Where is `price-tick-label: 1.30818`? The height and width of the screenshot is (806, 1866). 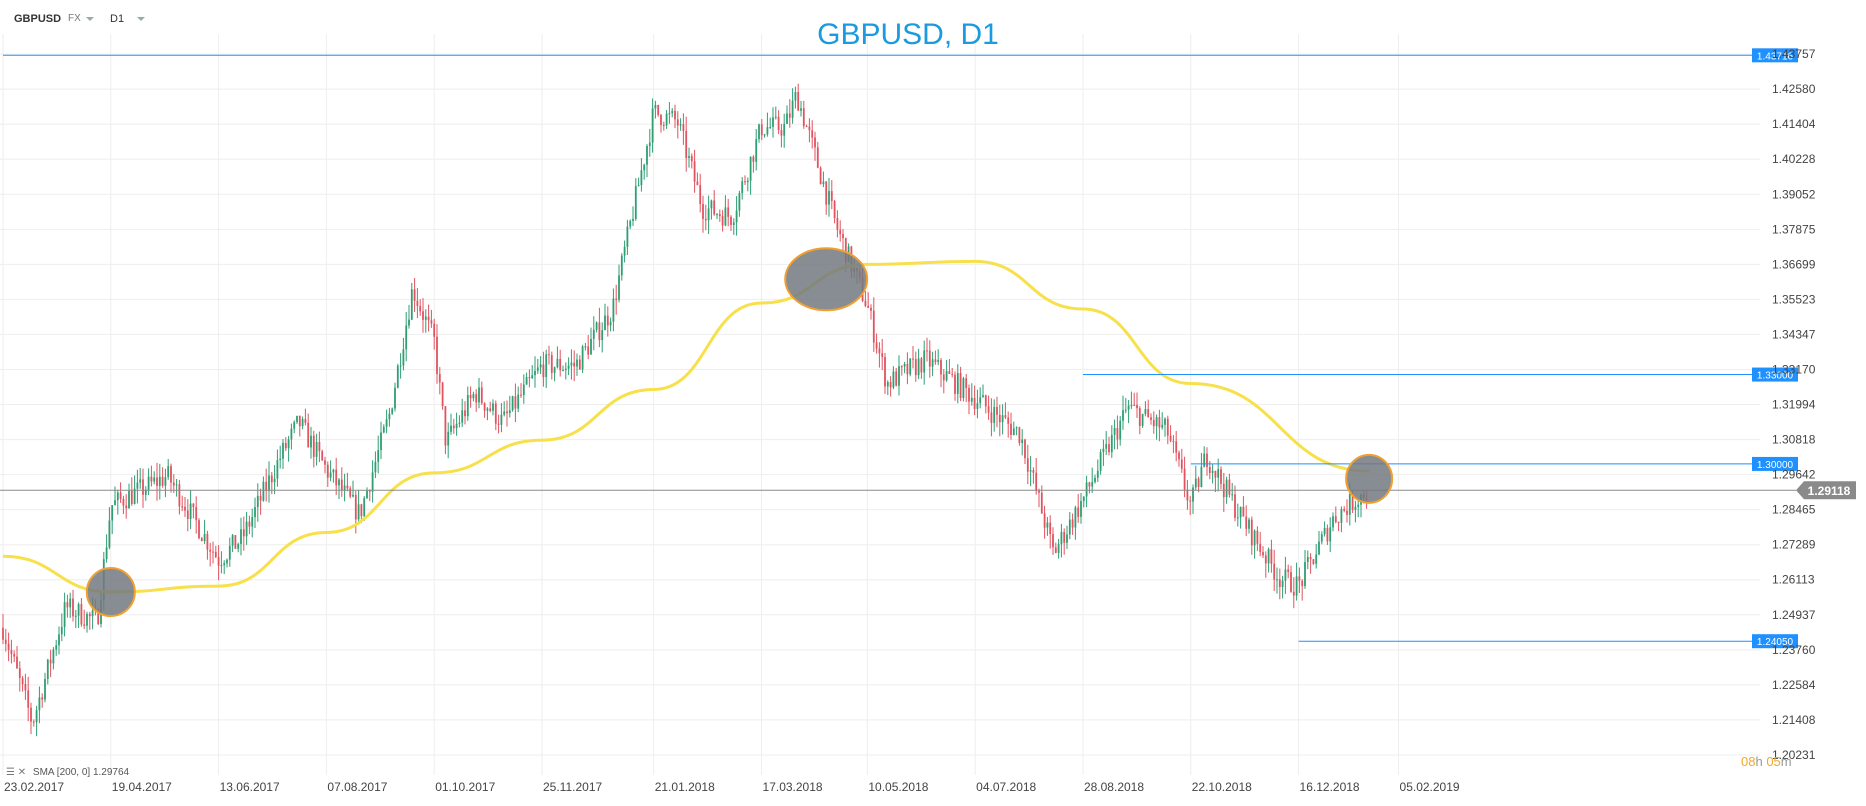 price-tick-label: 1.30818 is located at coordinates (1794, 440).